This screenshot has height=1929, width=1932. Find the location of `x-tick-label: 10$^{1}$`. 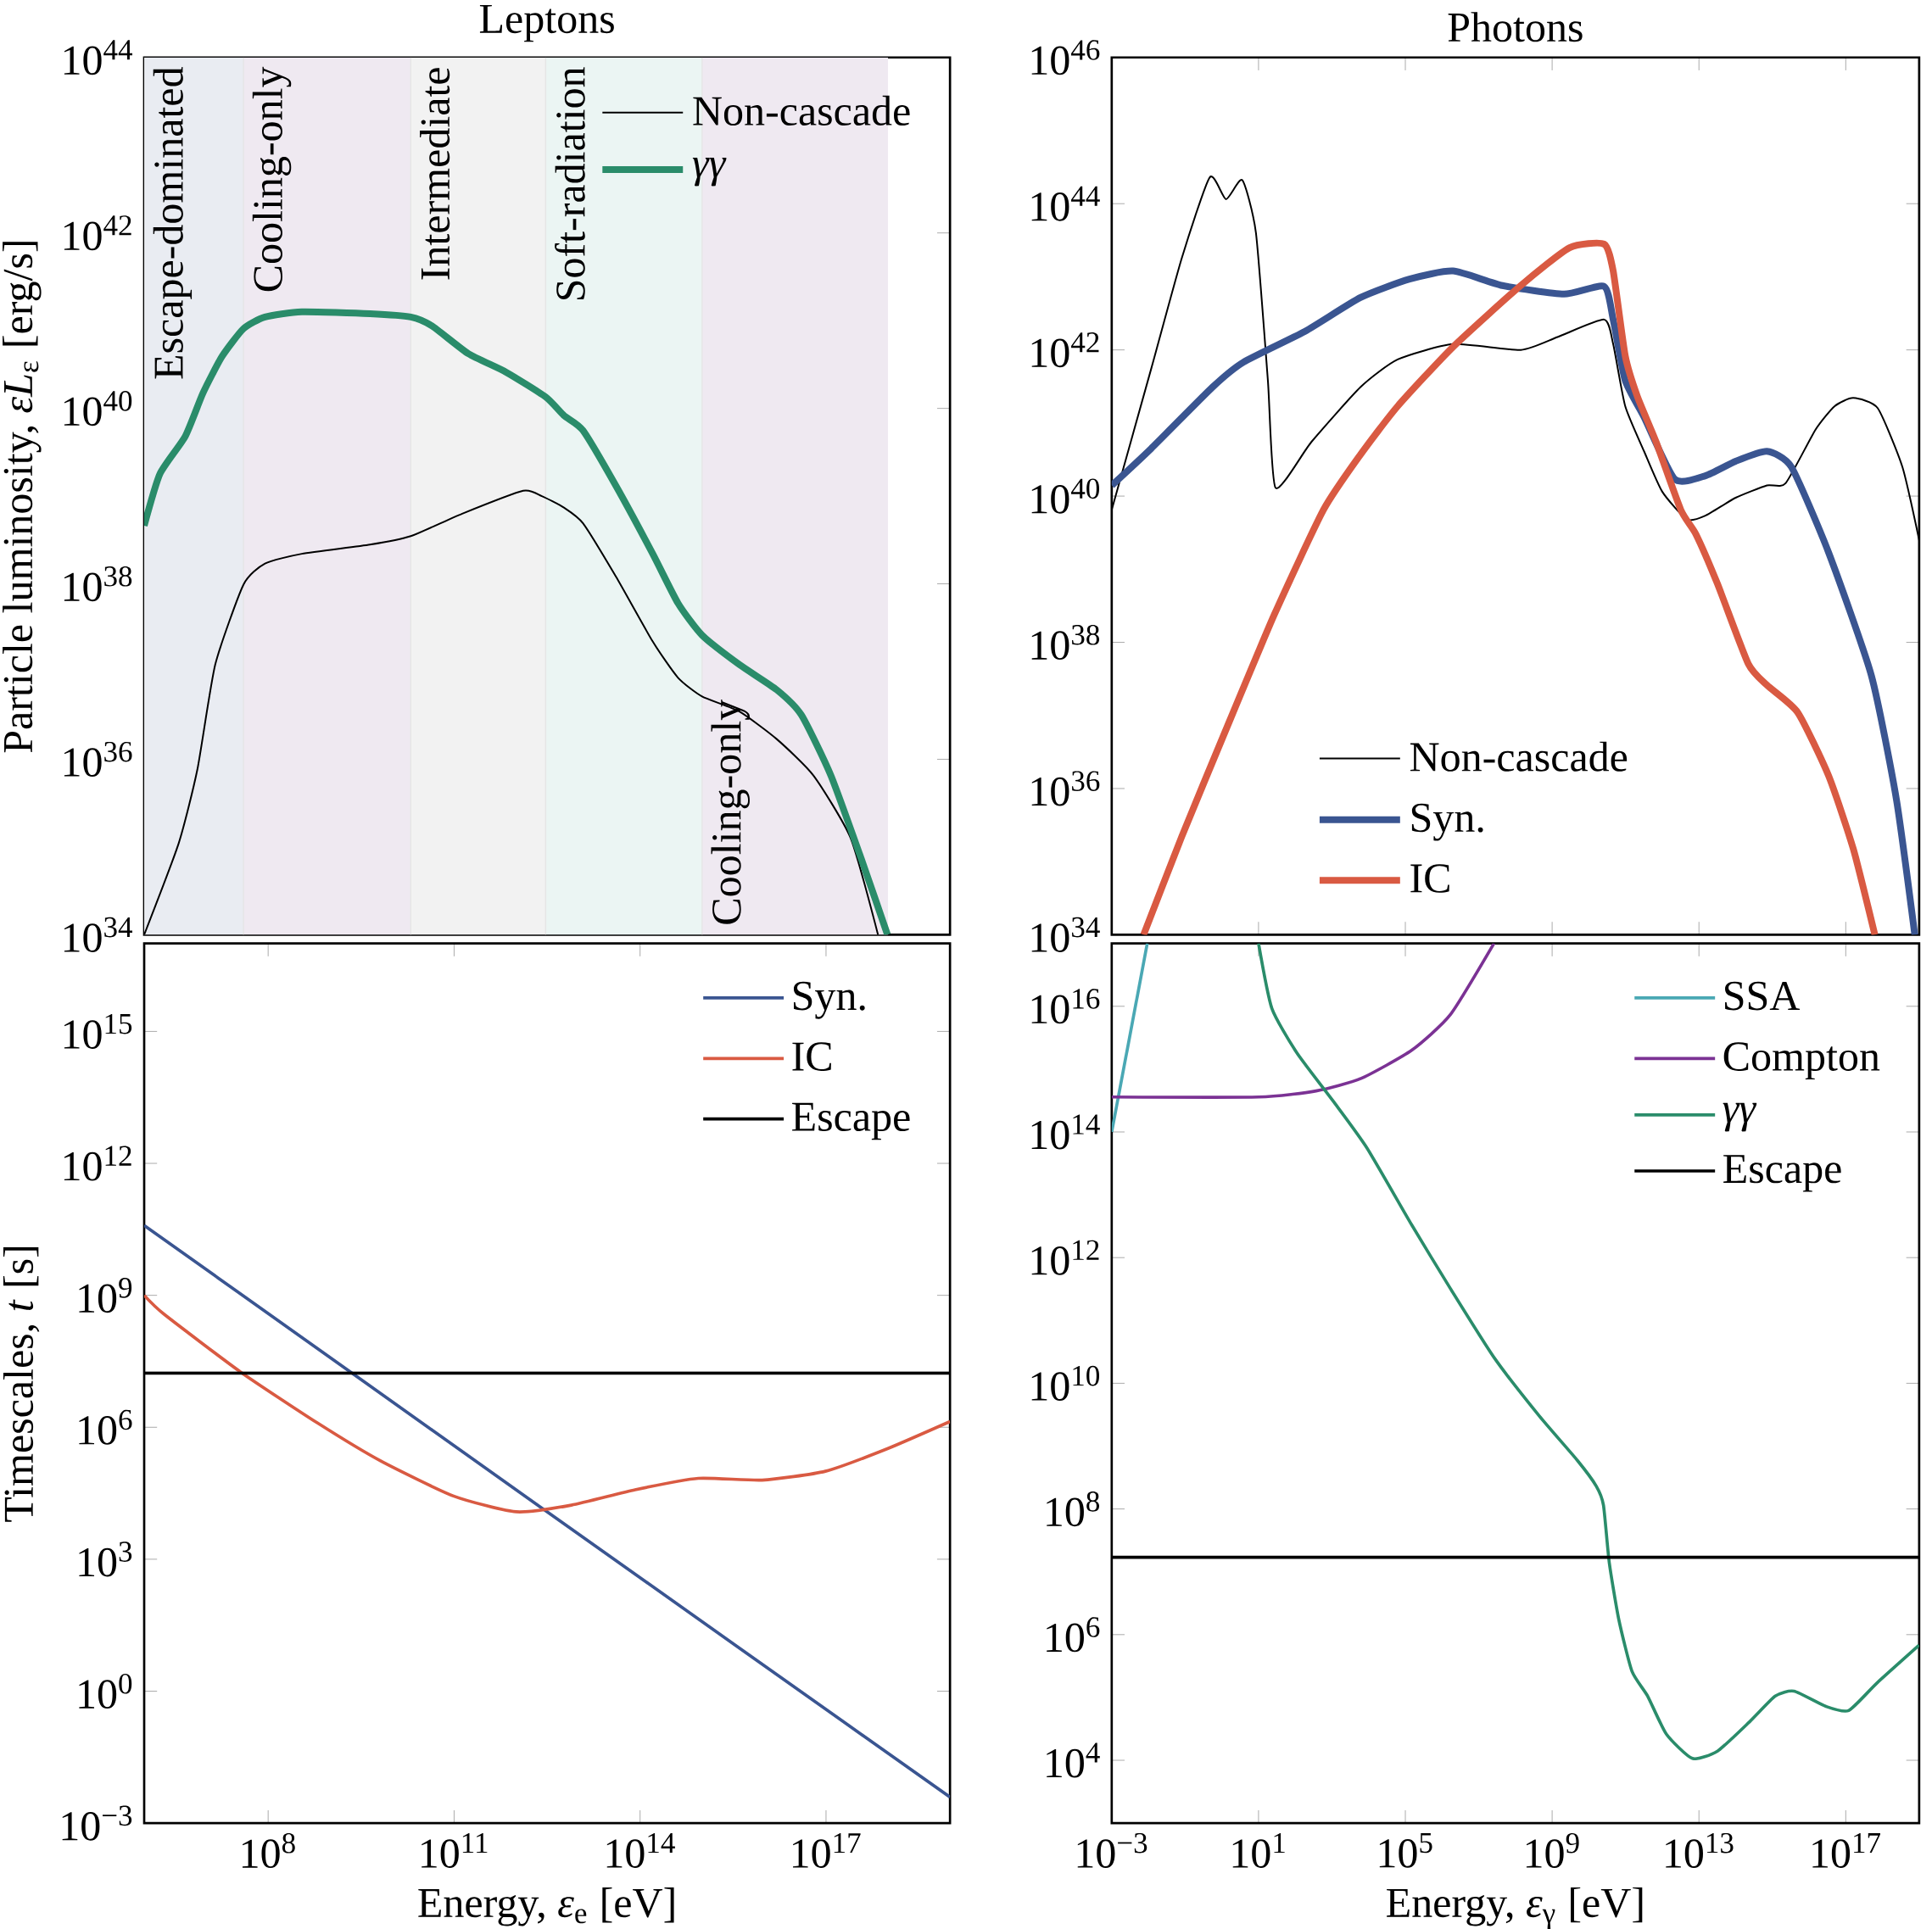

x-tick-label: 10$^{1}$ is located at coordinates (1258, 1850).